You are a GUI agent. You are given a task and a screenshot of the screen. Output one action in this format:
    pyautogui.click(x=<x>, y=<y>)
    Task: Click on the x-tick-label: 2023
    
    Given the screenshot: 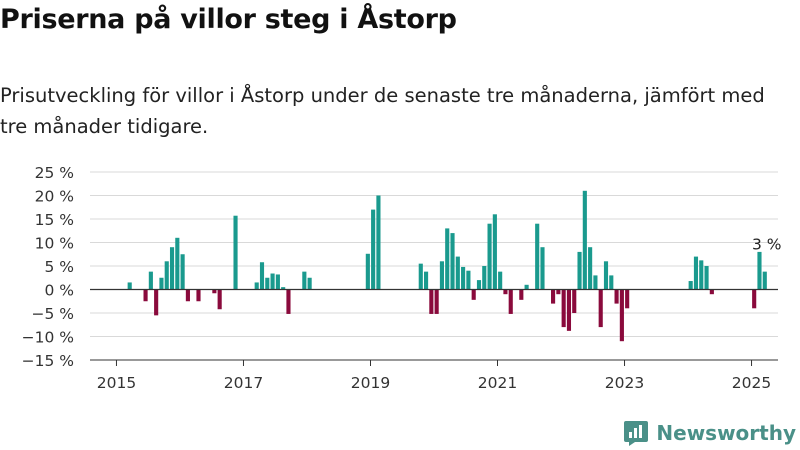 What is the action you would take?
    pyautogui.click(x=624, y=382)
    